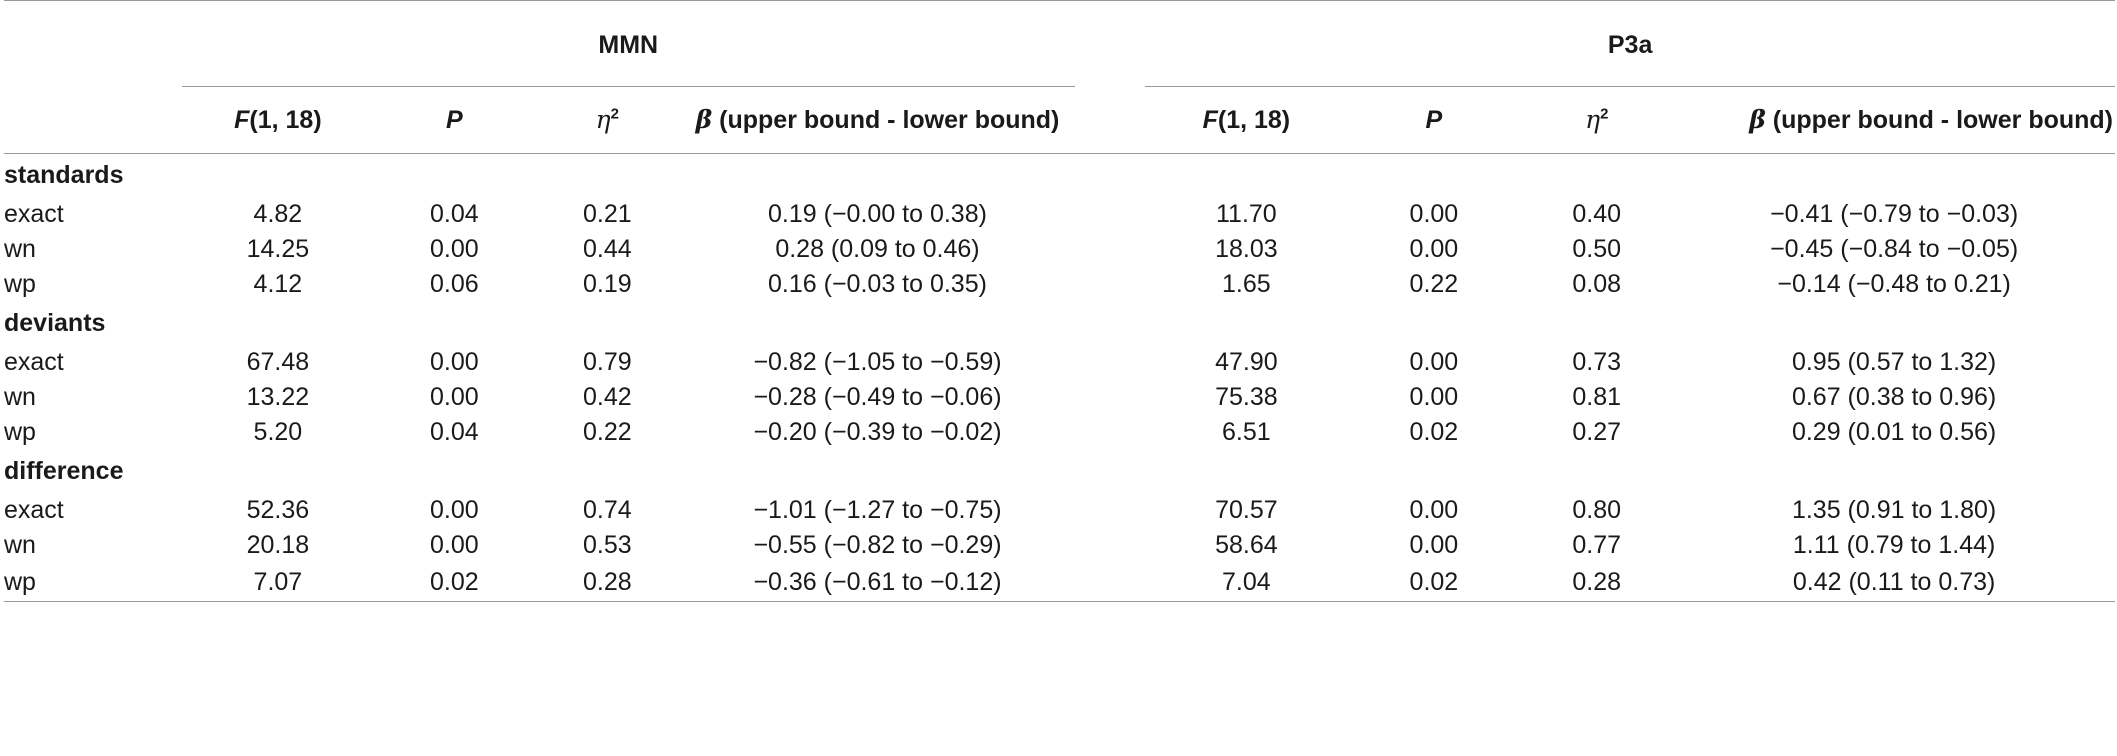  I want to click on group-label-p3a: P3a, so click(1630, 44).